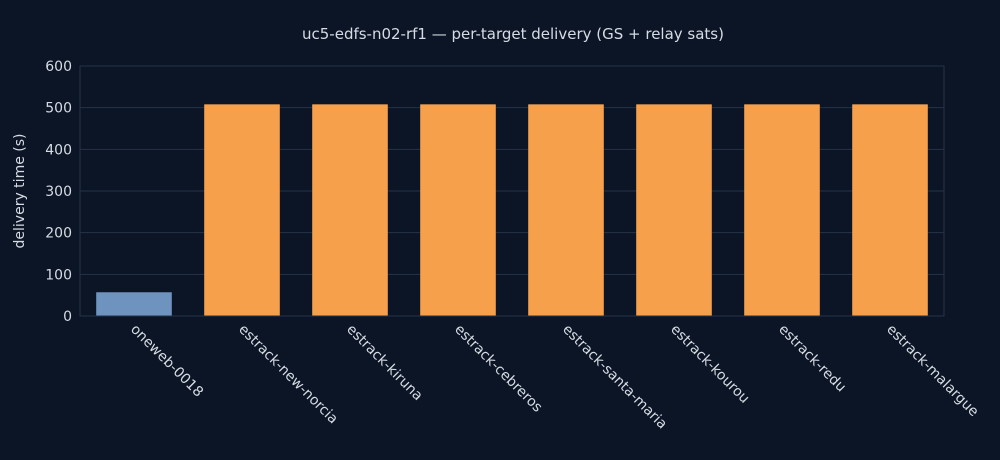 The image size is (1000, 460). What do you see at coordinates (58, 234) in the screenshot?
I see `y-tick-label: 200` at bounding box center [58, 234].